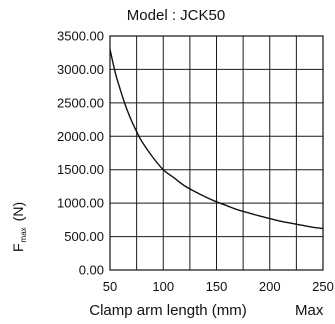 The height and width of the screenshot is (324, 335). I want to click on y-axis-label-unit: (N), so click(18, 211).